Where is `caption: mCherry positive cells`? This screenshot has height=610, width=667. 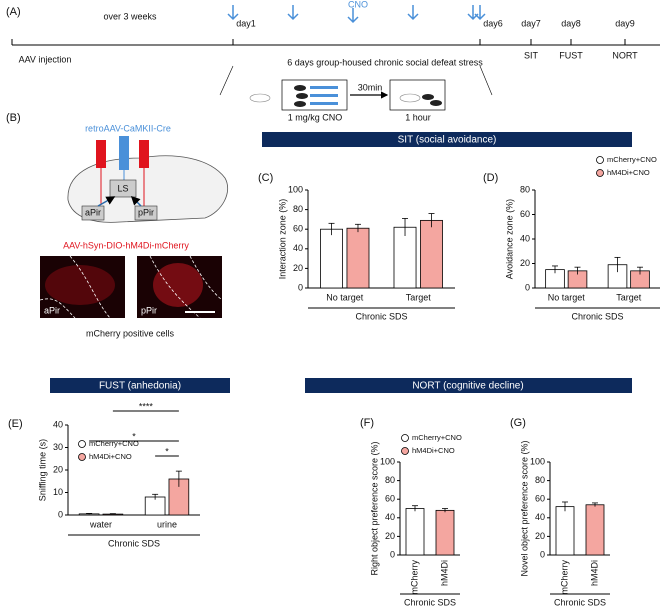 caption: mCherry positive cells is located at coordinates (130, 333).